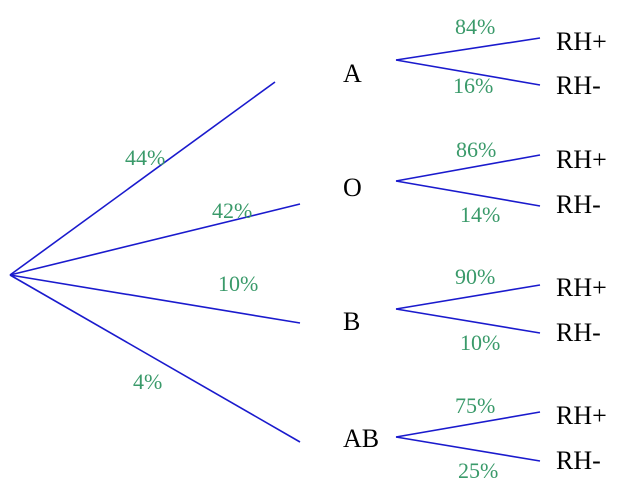 This screenshot has height=482, width=621. What do you see at coordinates (468, 72) in the screenshot?
I see `branch-a-rh-neg` at bounding box center [468, 72].